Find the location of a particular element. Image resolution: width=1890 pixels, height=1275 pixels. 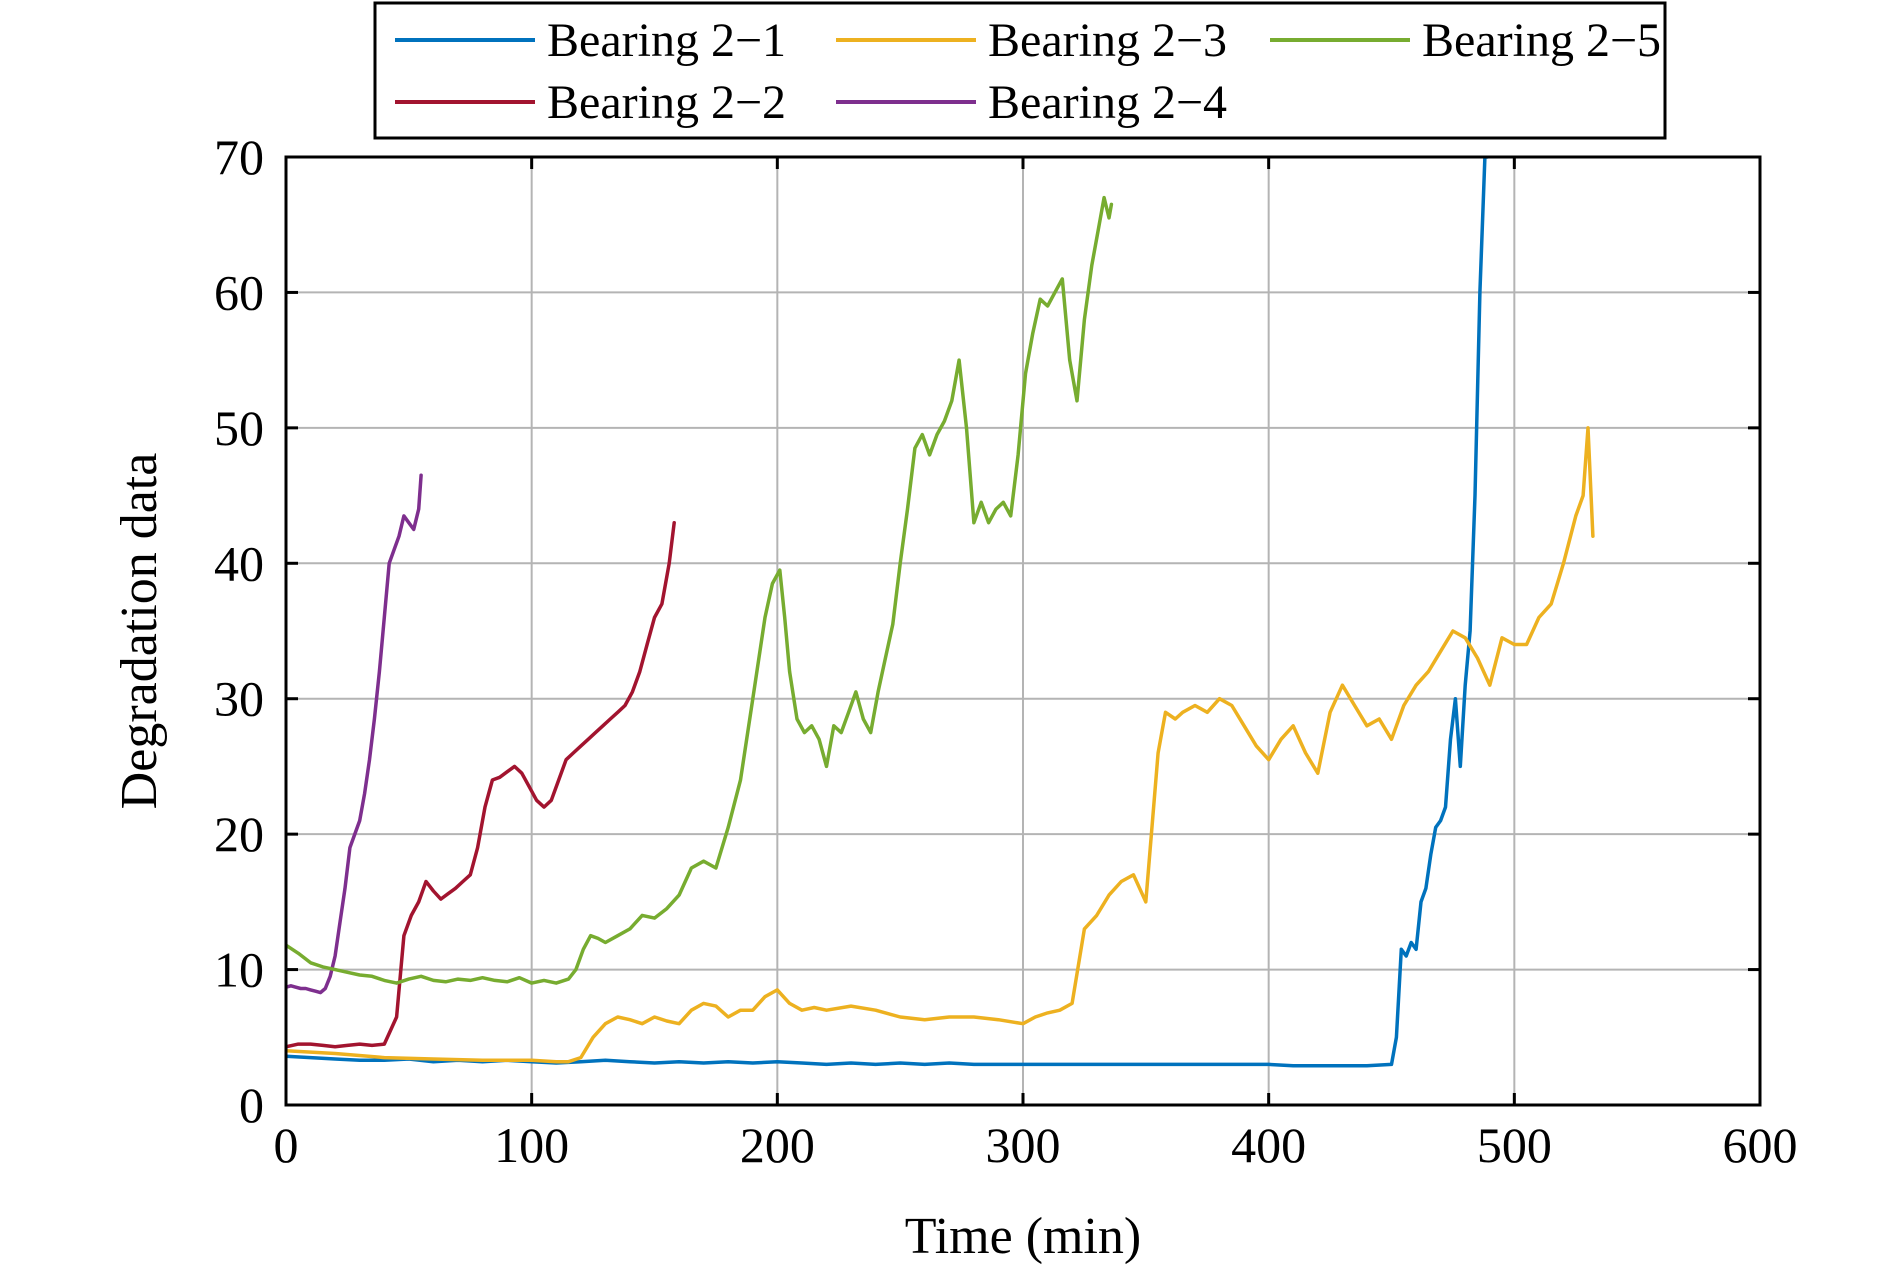

x-tick-label-600: 600 is located at coordinates (1760, 1145).